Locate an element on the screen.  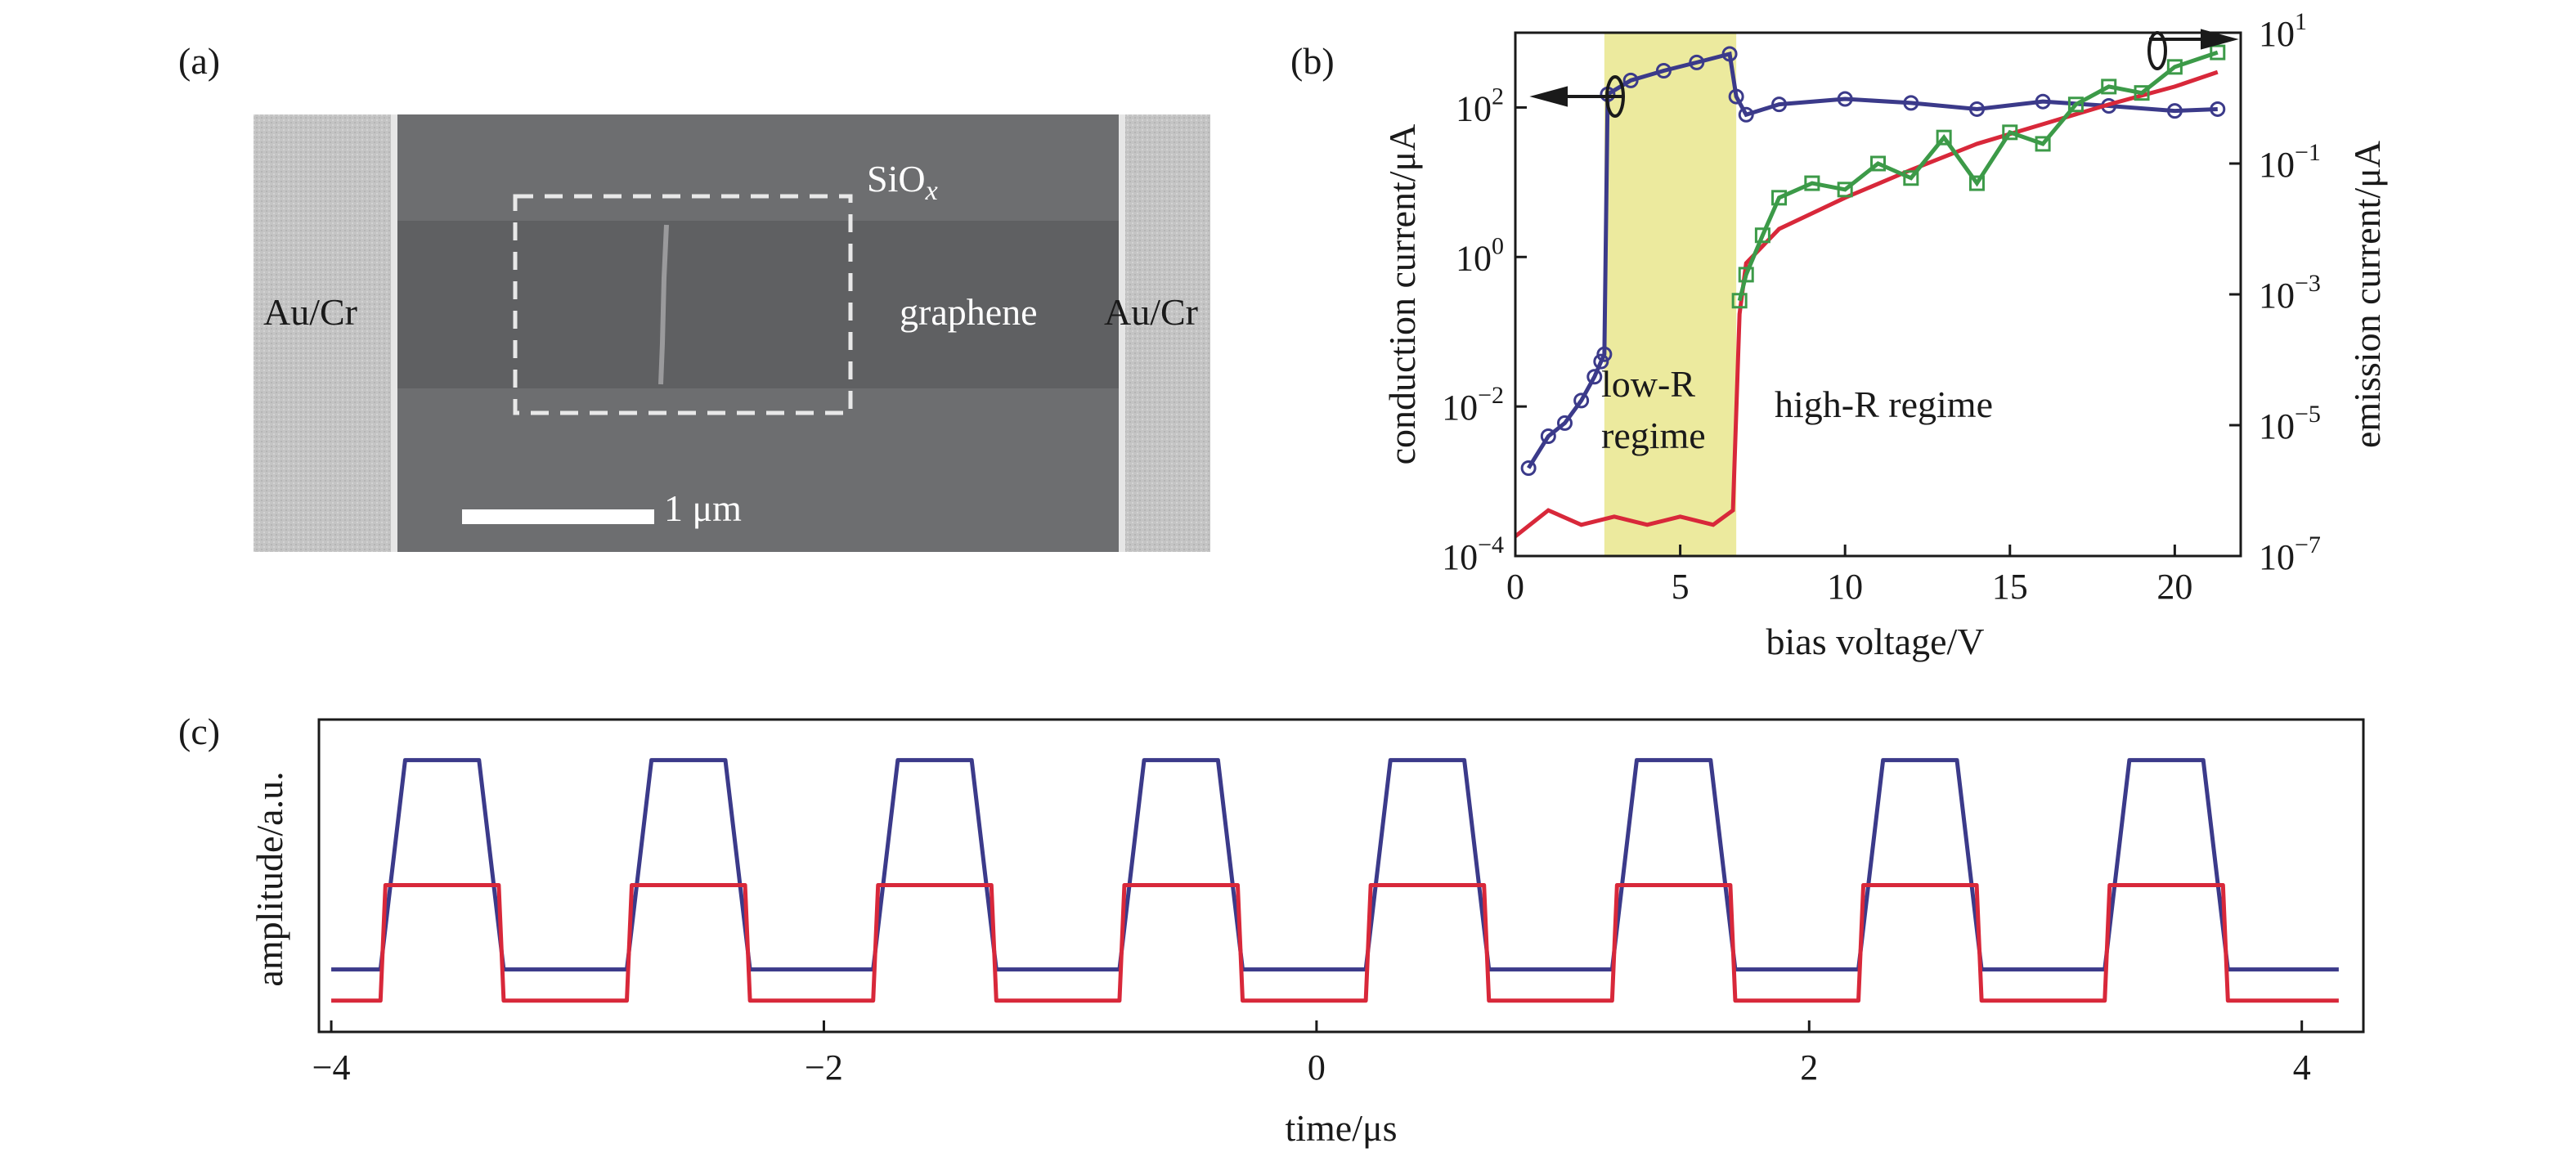
sem-image is located at coordinates (732, 333).